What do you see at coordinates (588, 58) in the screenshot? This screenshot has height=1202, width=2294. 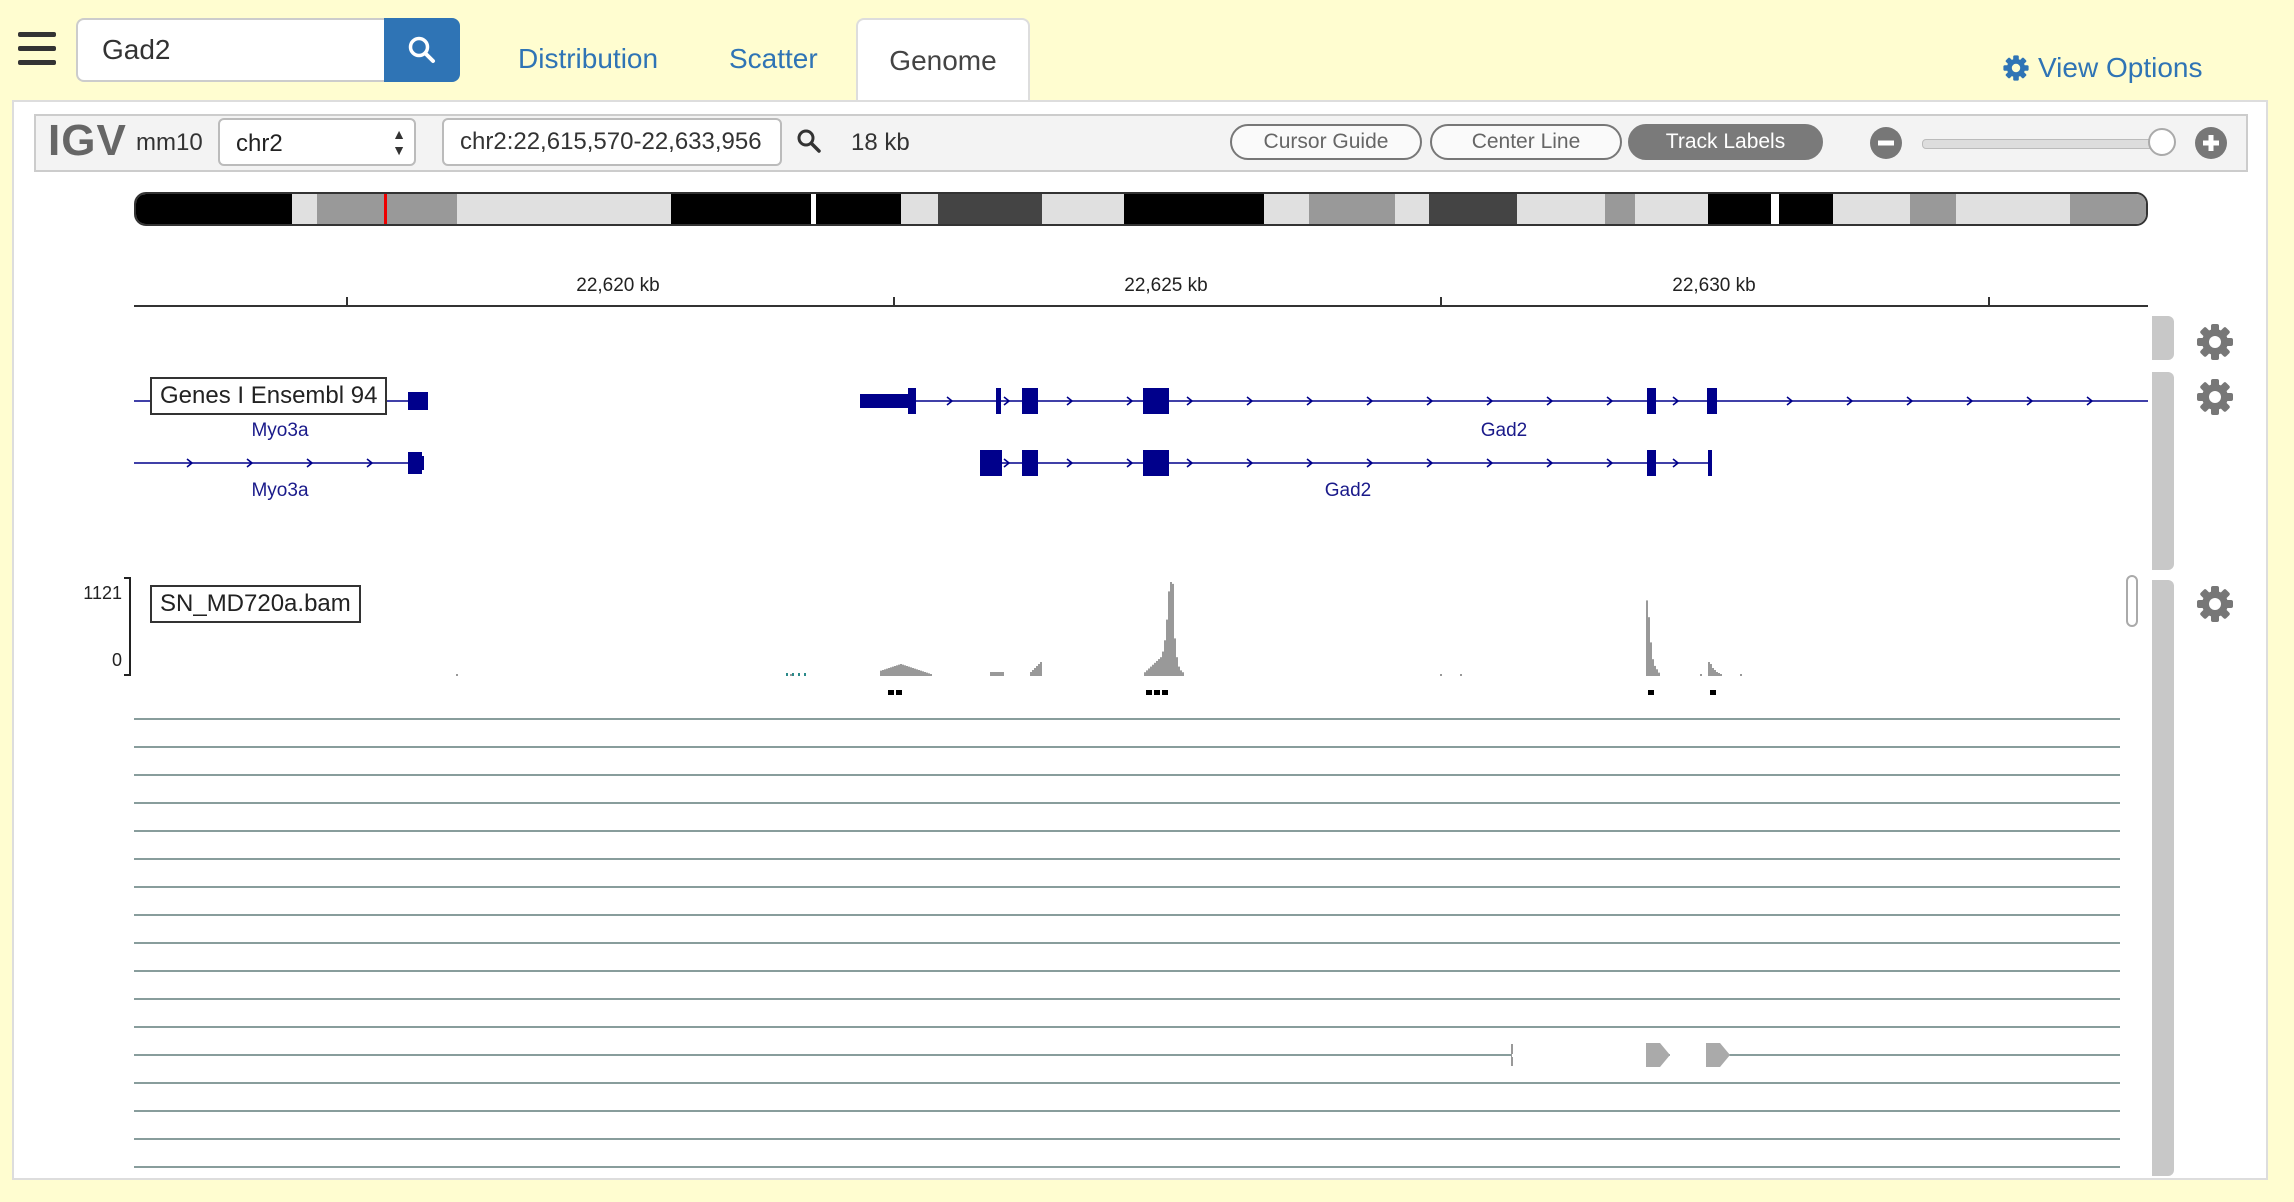 I see `tab-distribution: Distribution` at bounding box center [588, 58].